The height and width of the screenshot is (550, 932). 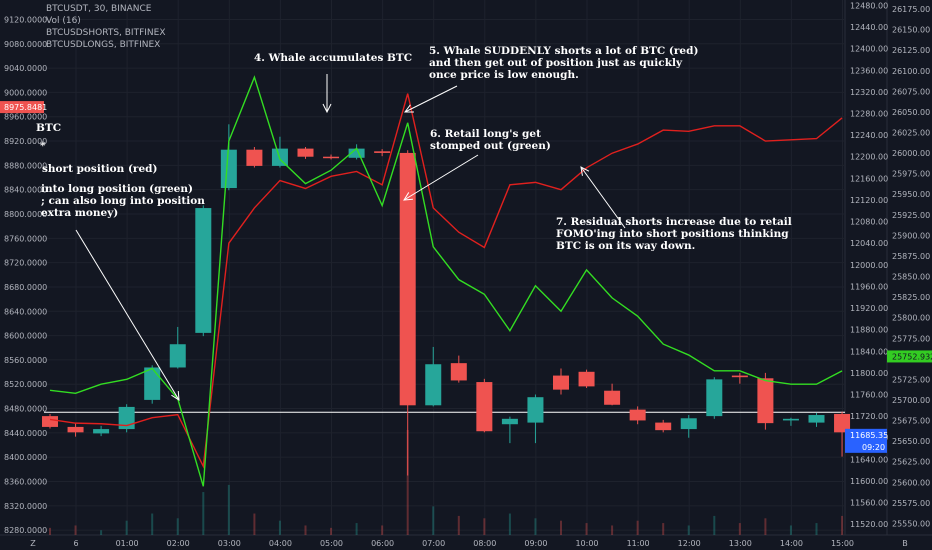 What do you see at coordinates (25, 384) in the screenshot?
I see `left-axis-tick: 8520.0000` at bounding box center [25, 384].